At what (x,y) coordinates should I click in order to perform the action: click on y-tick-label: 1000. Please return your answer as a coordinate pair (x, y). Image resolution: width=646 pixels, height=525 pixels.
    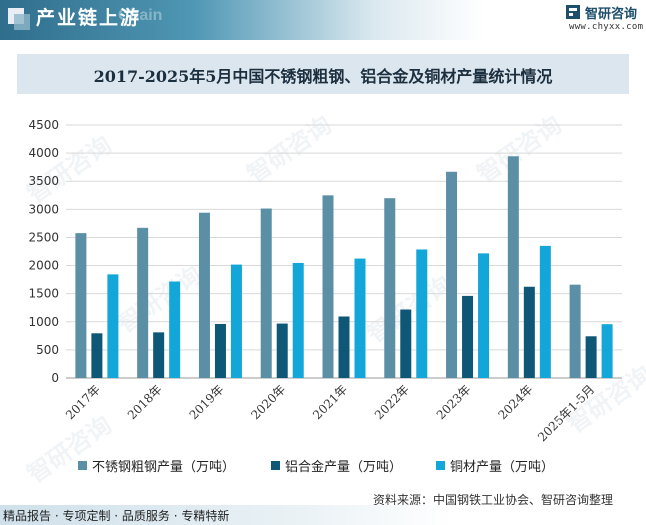
    Looking at the image, I should click on (43, 322).